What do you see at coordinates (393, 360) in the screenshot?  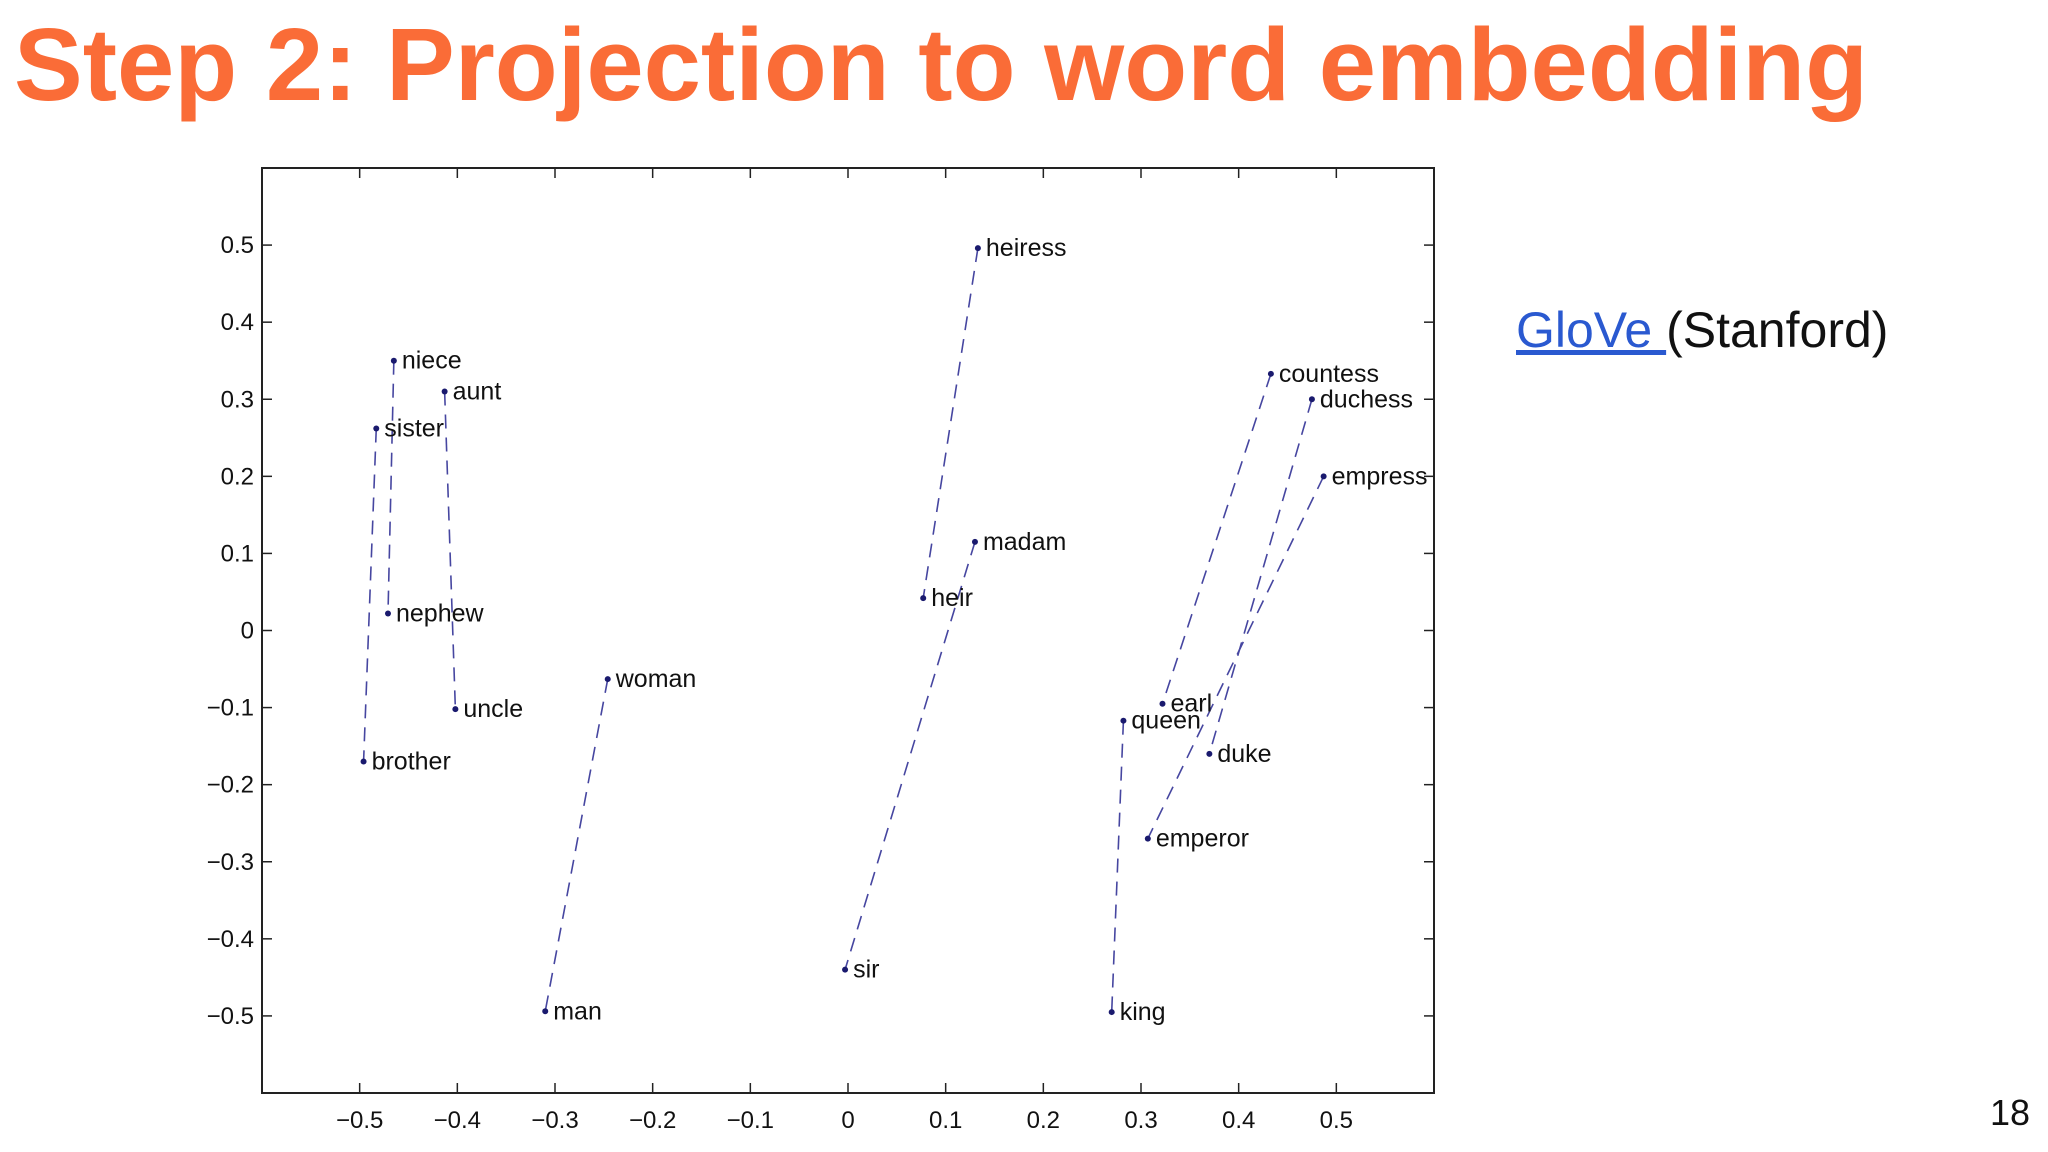 I see `point-niece` at bounding box center [393, 360].